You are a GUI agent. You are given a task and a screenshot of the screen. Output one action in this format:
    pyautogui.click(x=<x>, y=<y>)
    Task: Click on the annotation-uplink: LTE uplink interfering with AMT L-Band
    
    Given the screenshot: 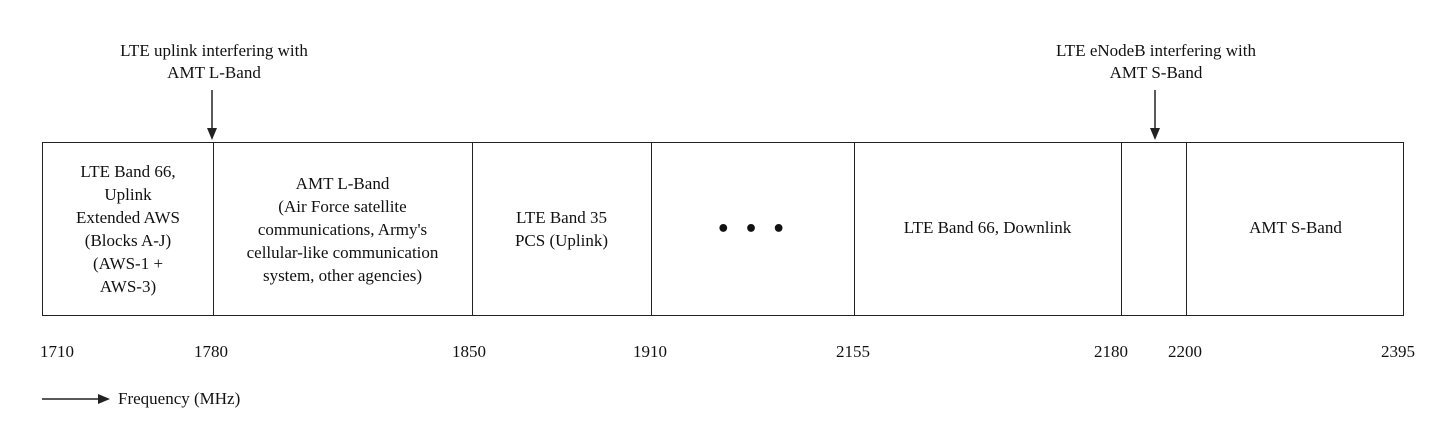 What is the action you would take?
    pyautogui.click(x=214, y=62)
    